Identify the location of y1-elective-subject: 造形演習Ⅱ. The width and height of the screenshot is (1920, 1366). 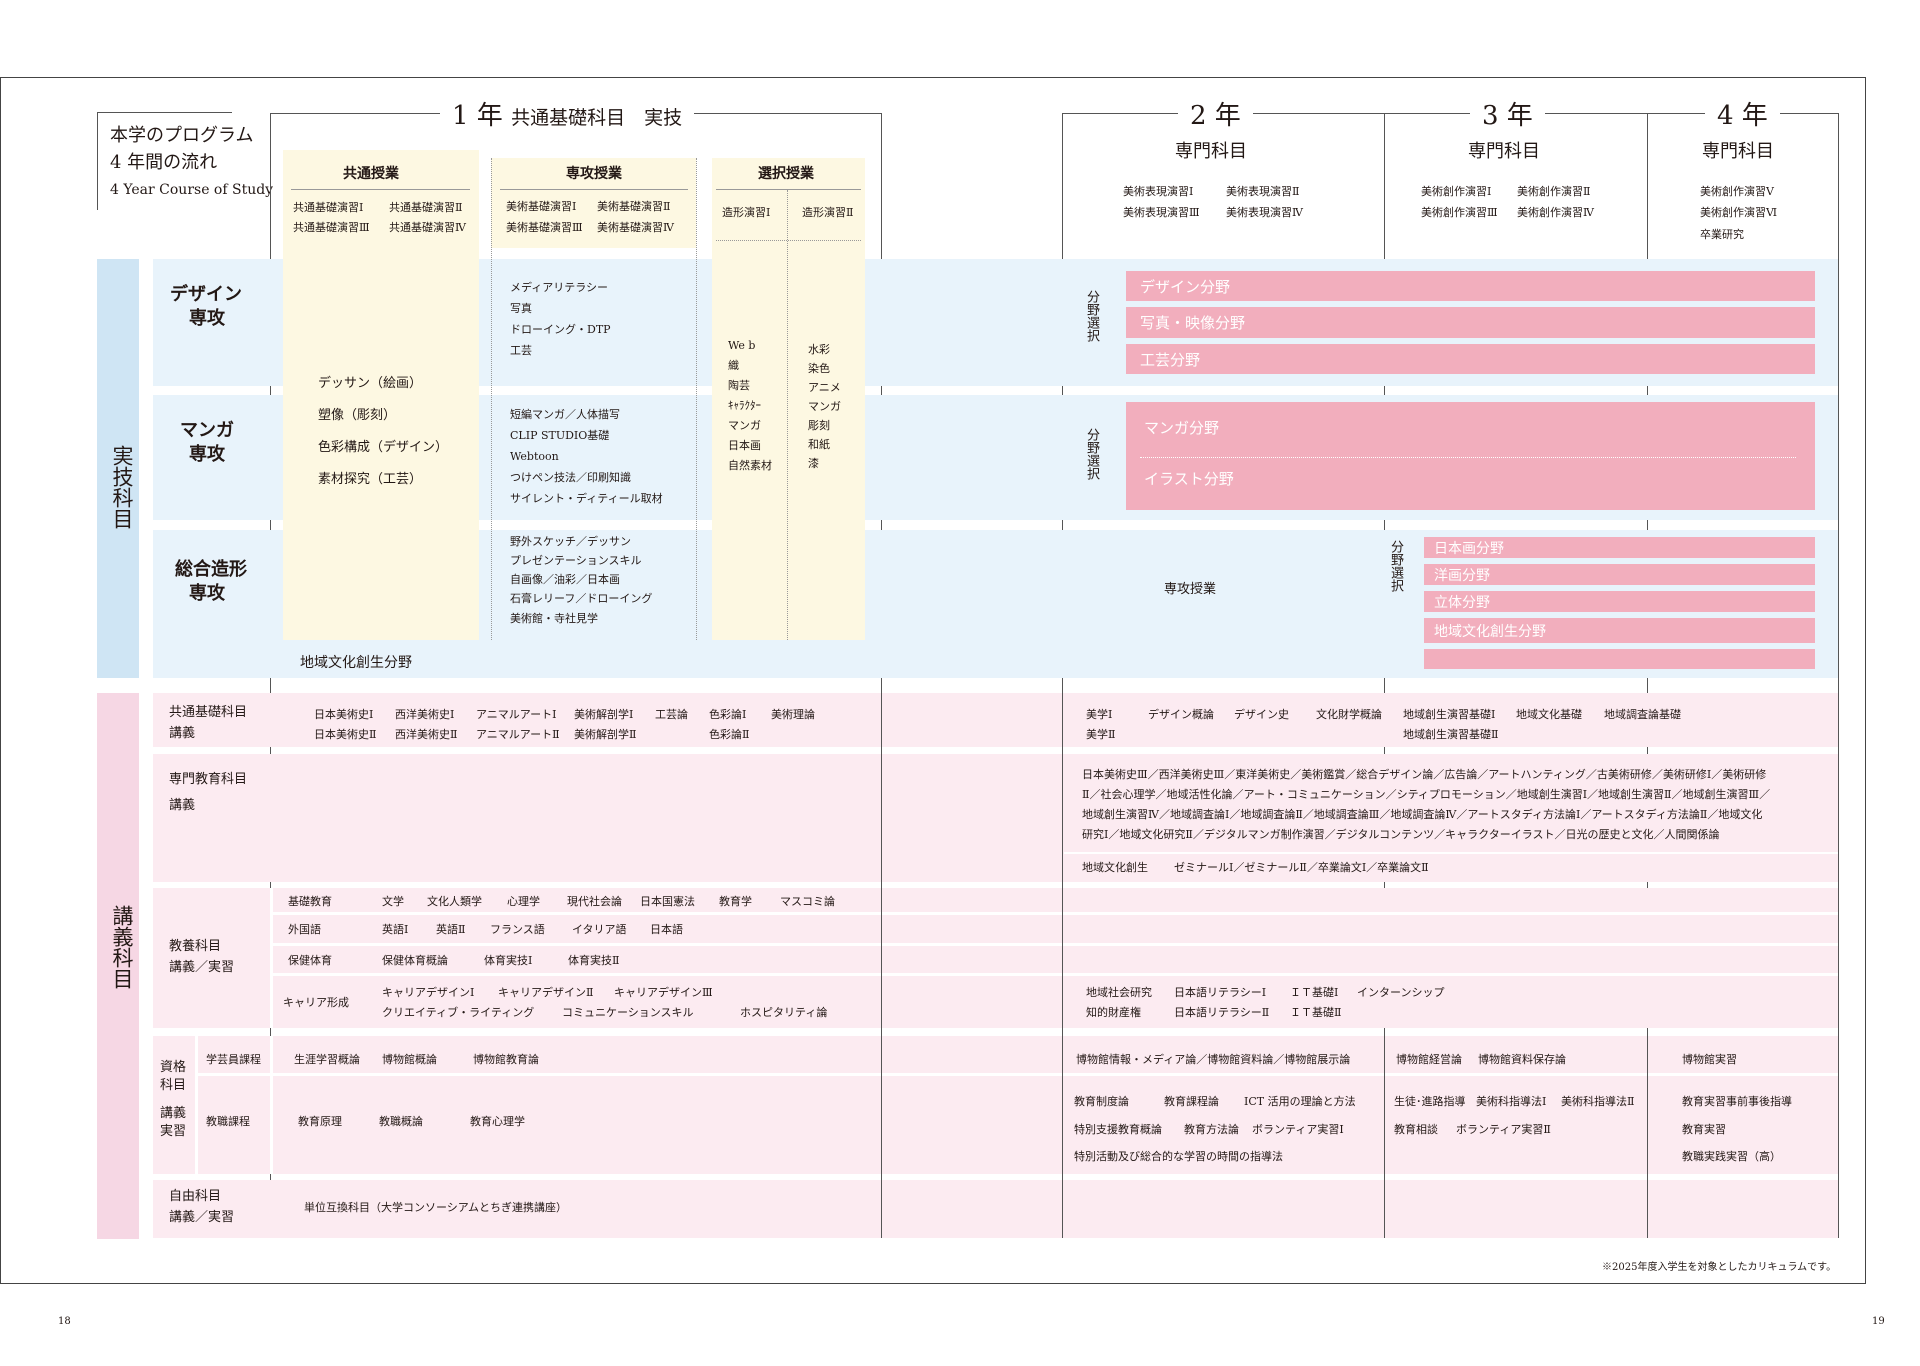
(828, 212).